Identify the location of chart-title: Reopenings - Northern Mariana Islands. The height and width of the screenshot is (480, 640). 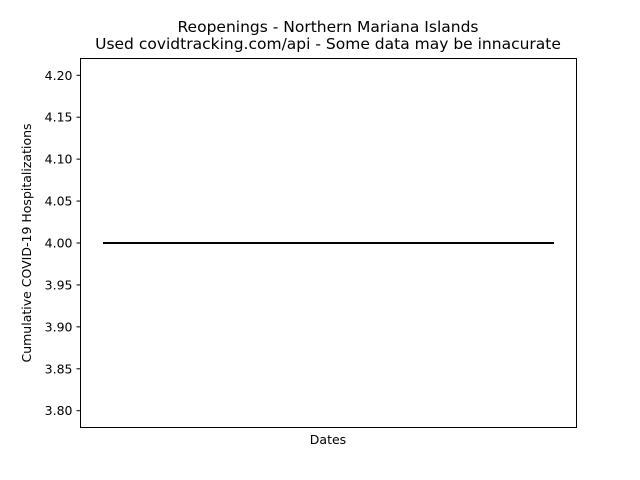
(327, 27).